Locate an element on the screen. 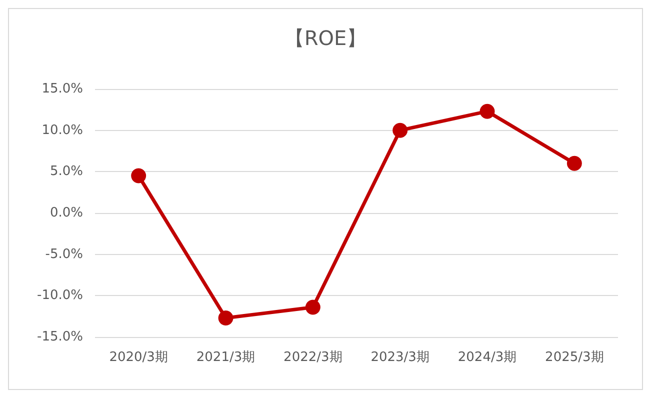 The height and width of the screenshot is (396, 649). x-tick-label: 2025/3期 is located at coordinates (574, 357).